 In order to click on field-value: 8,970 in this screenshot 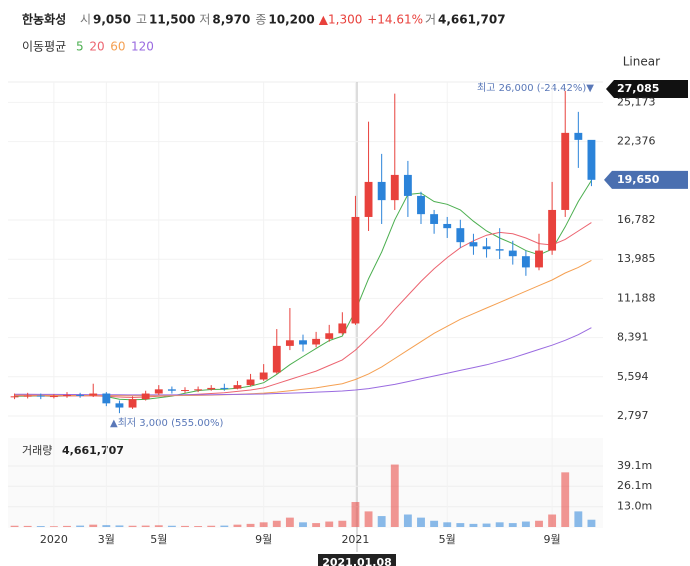, I will do `click(231, 20)`.